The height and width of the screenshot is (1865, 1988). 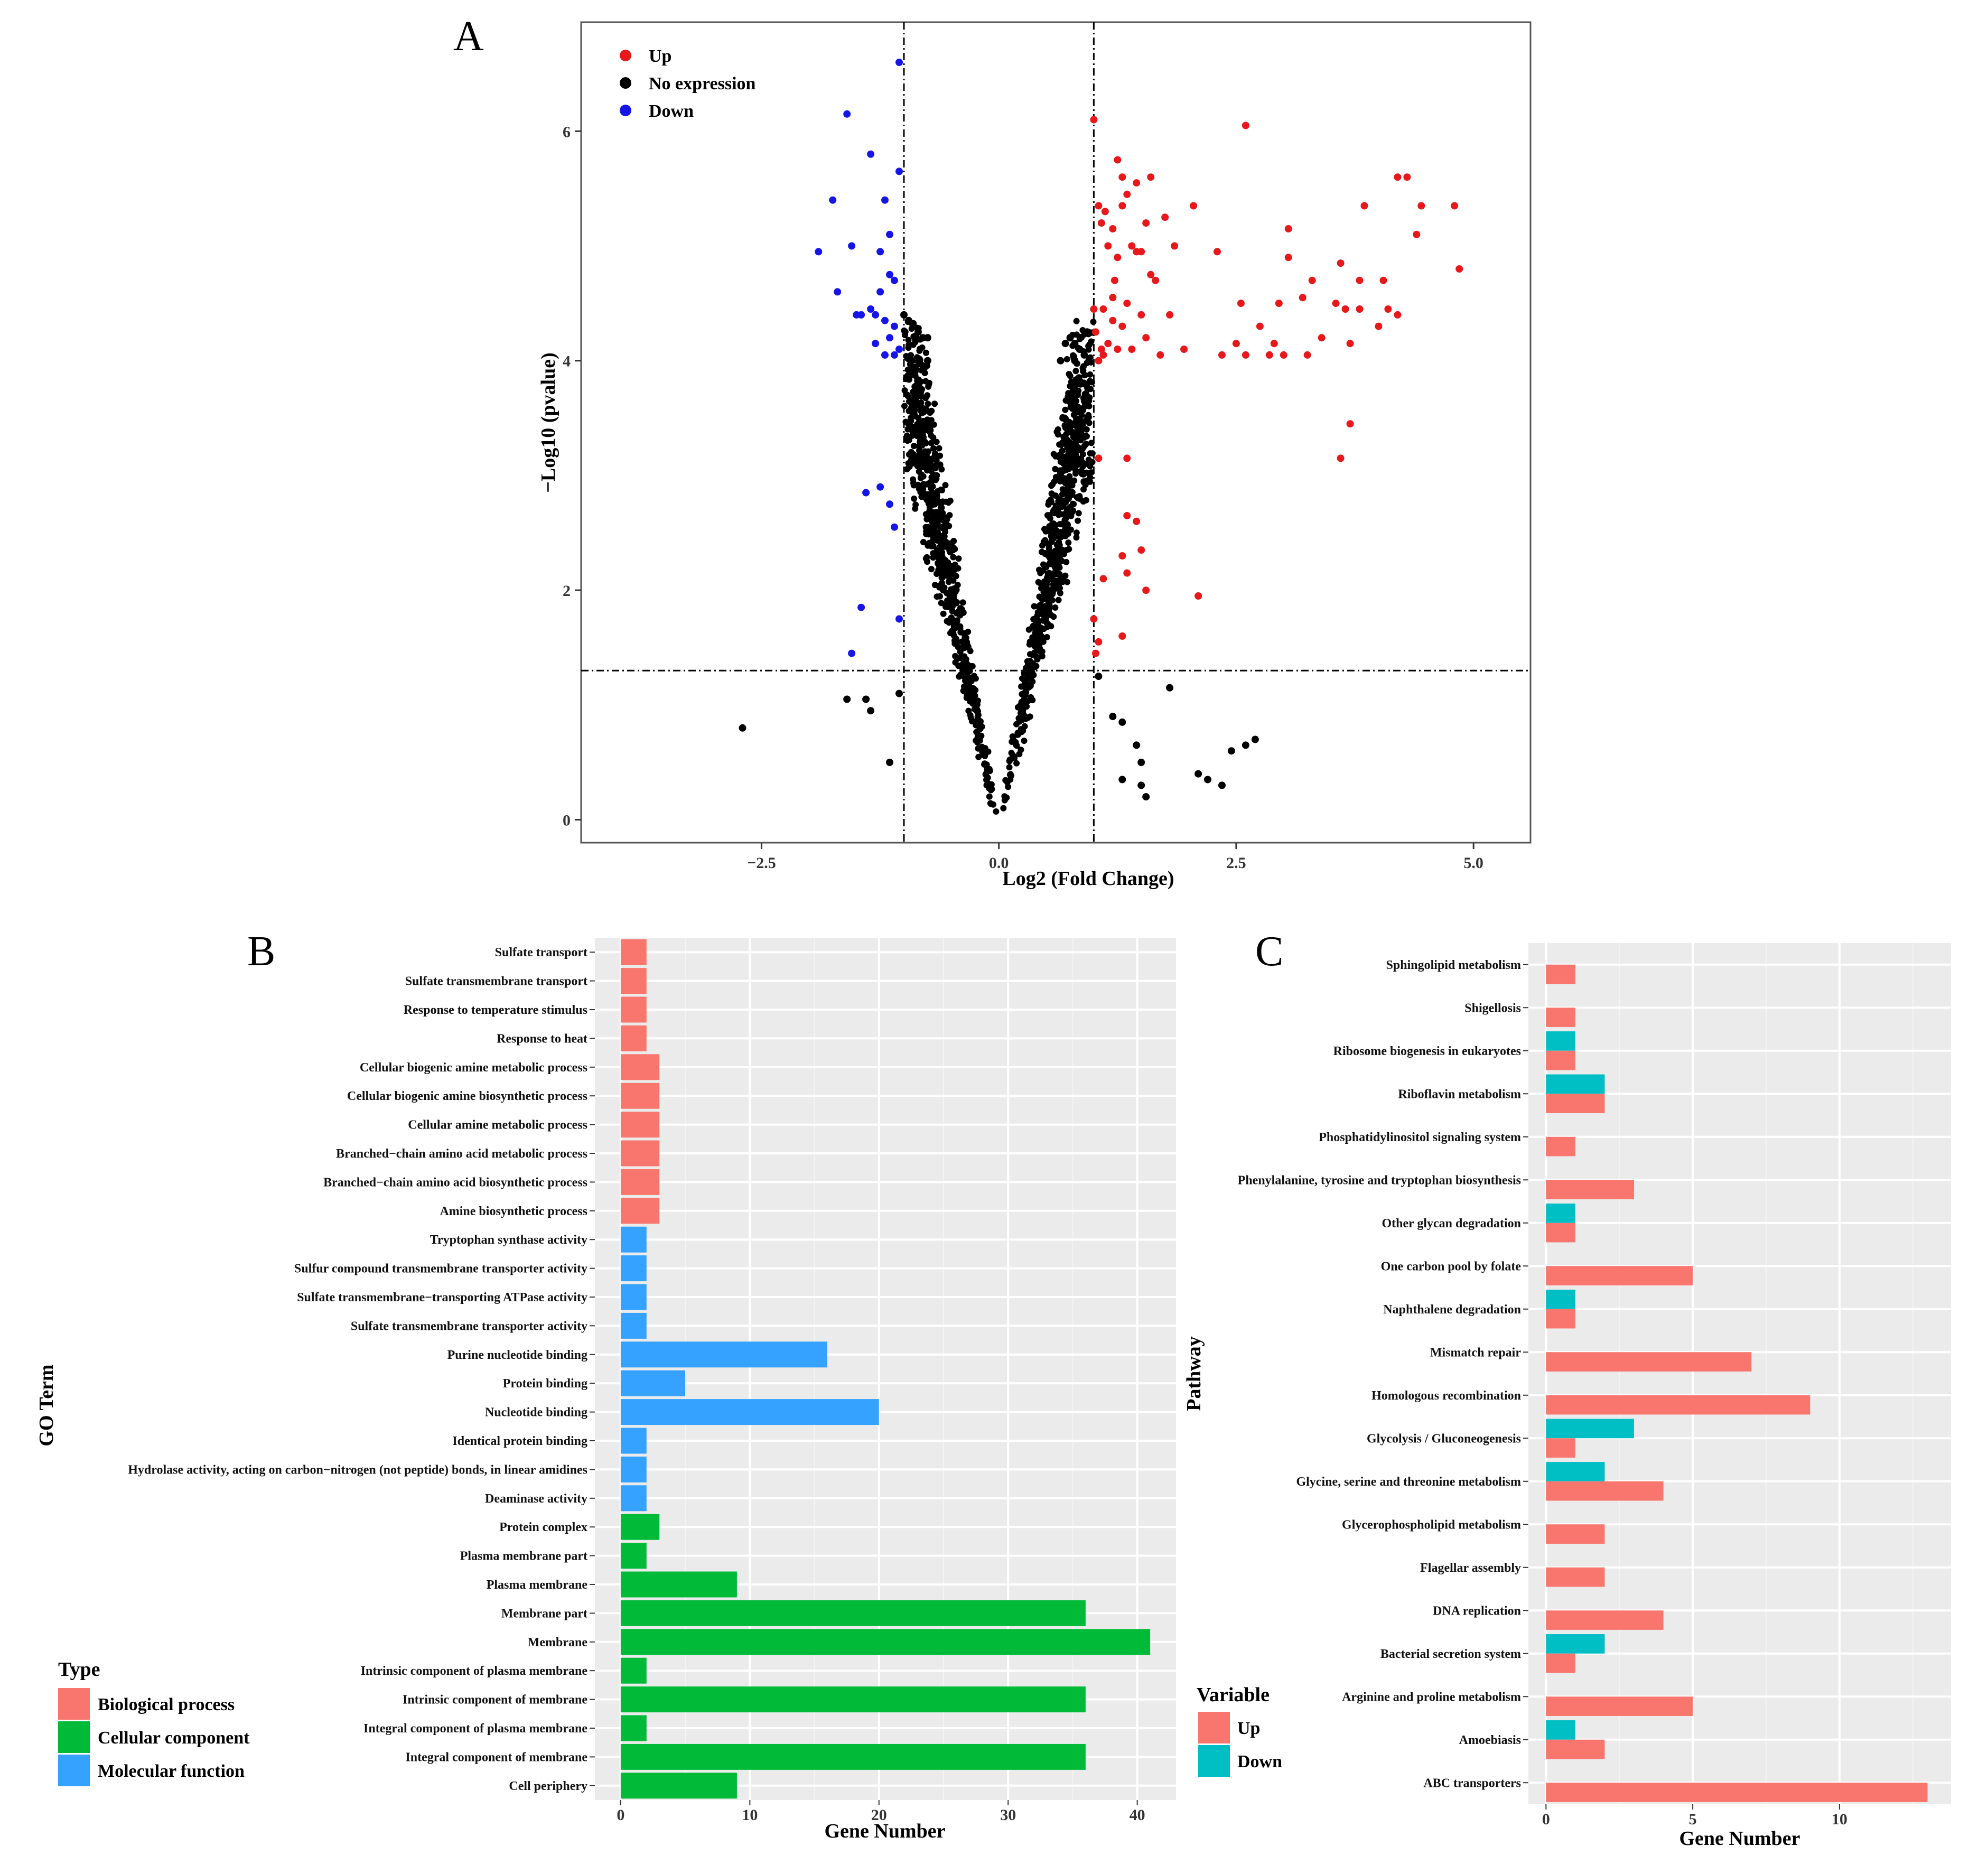 I want to click on legend-no-expression-dot, so click(x=625, y=83).